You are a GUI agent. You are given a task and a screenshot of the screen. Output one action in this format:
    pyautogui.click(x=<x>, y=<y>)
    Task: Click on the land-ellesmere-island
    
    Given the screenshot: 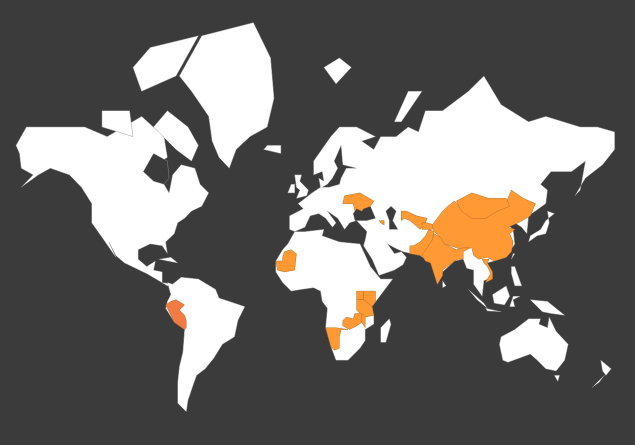 What is the action you would take?
    pyautogui.click(x=165, y=63)
    